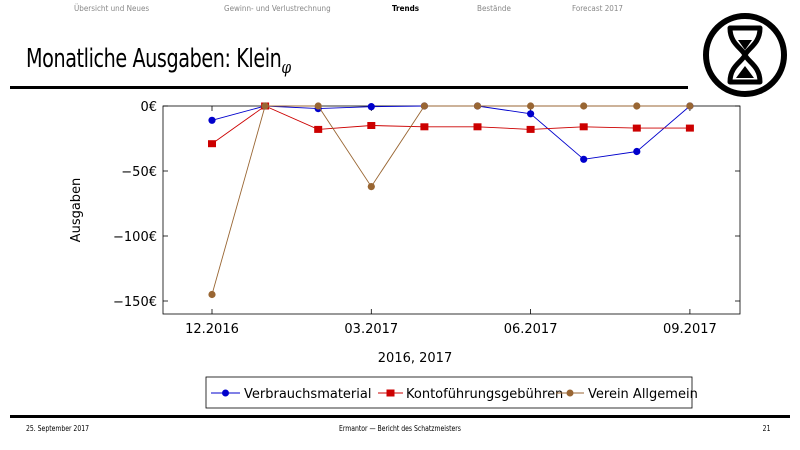 This screenshot has height=450, width=800. What do you see at coordinates (58, 428) in the screenshot?
I see `footer-date: 25. September 2017` at bounding box center [58, 428].